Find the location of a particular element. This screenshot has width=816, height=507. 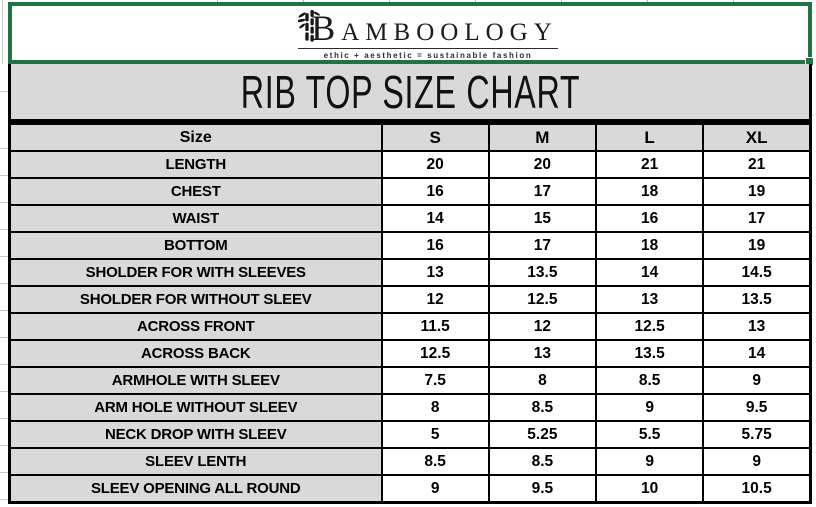

measurement-cell: 10.5 is located at coordinates (757, 489).